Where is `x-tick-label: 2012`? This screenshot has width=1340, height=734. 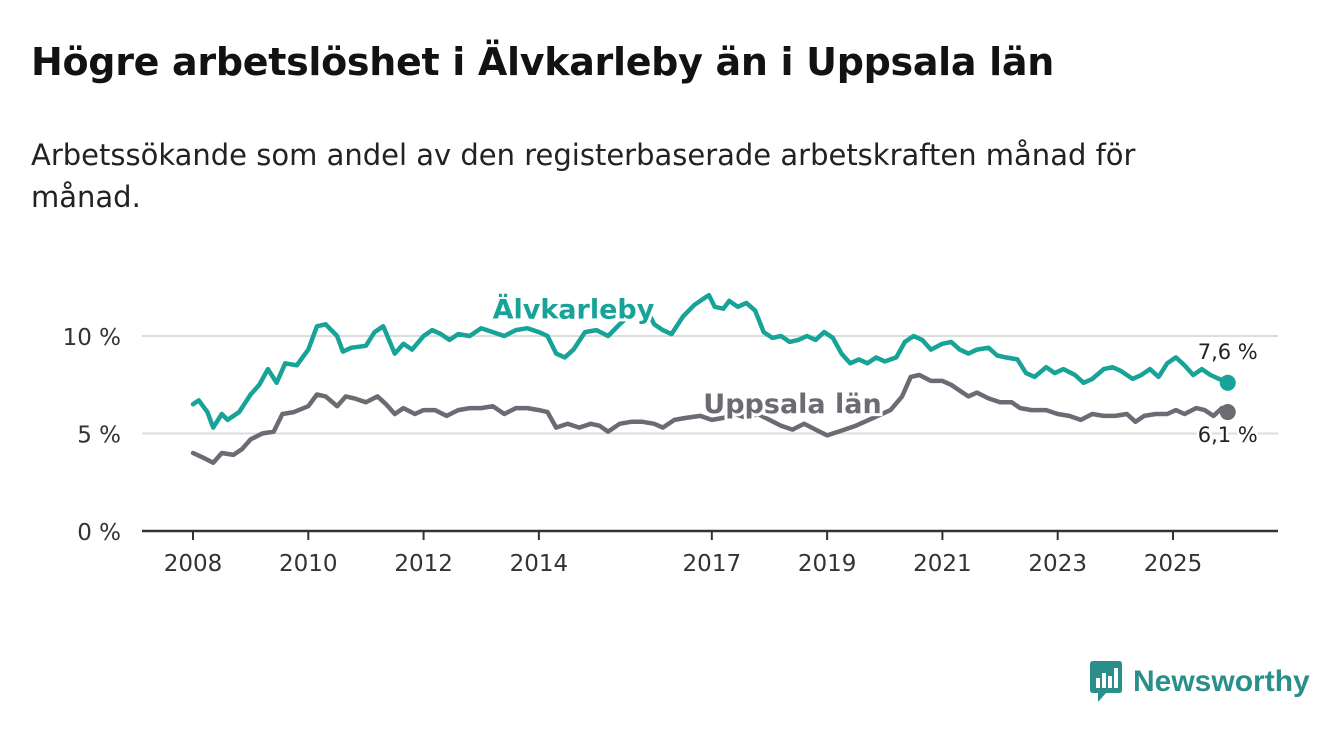
x-tick-label: 2012 is located at coordinates (423, 564).